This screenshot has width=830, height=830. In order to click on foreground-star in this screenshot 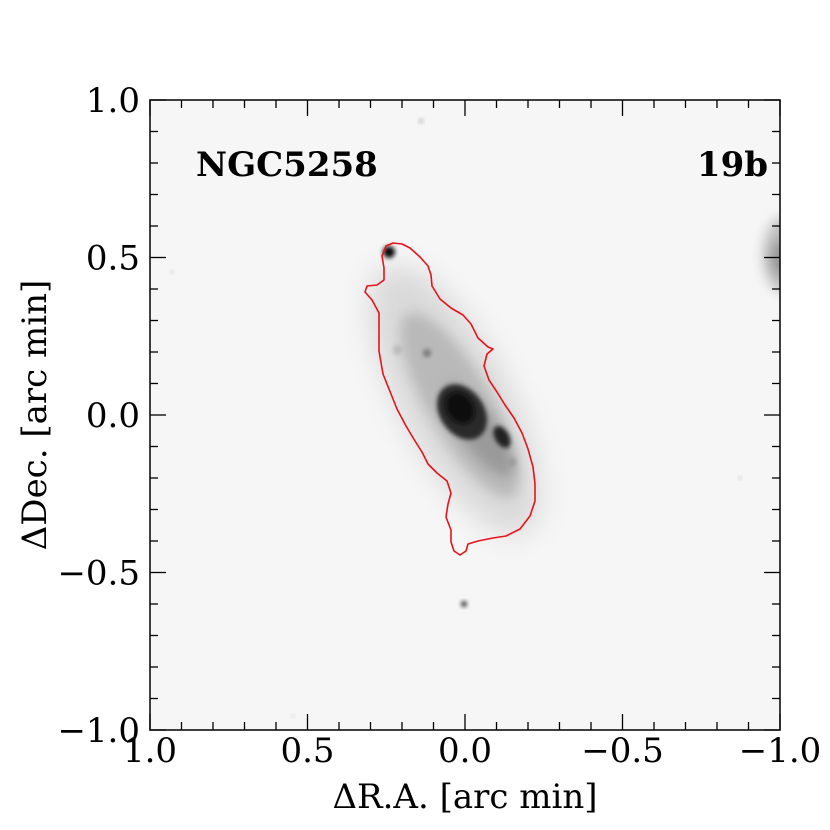, I will do `click(389, 252)`.